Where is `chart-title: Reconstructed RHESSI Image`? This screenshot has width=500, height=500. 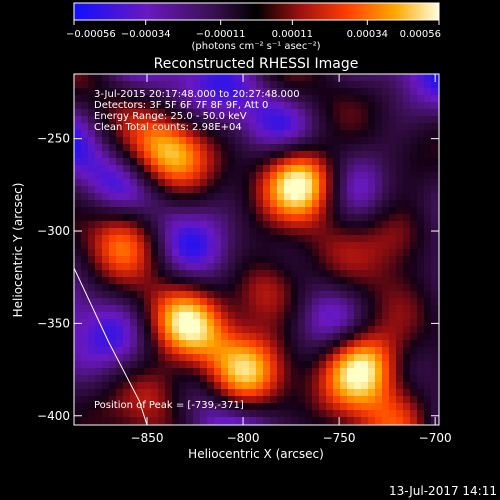 chart-title: Reconstructed RHESSI Image is located at coordinates (256, 64).